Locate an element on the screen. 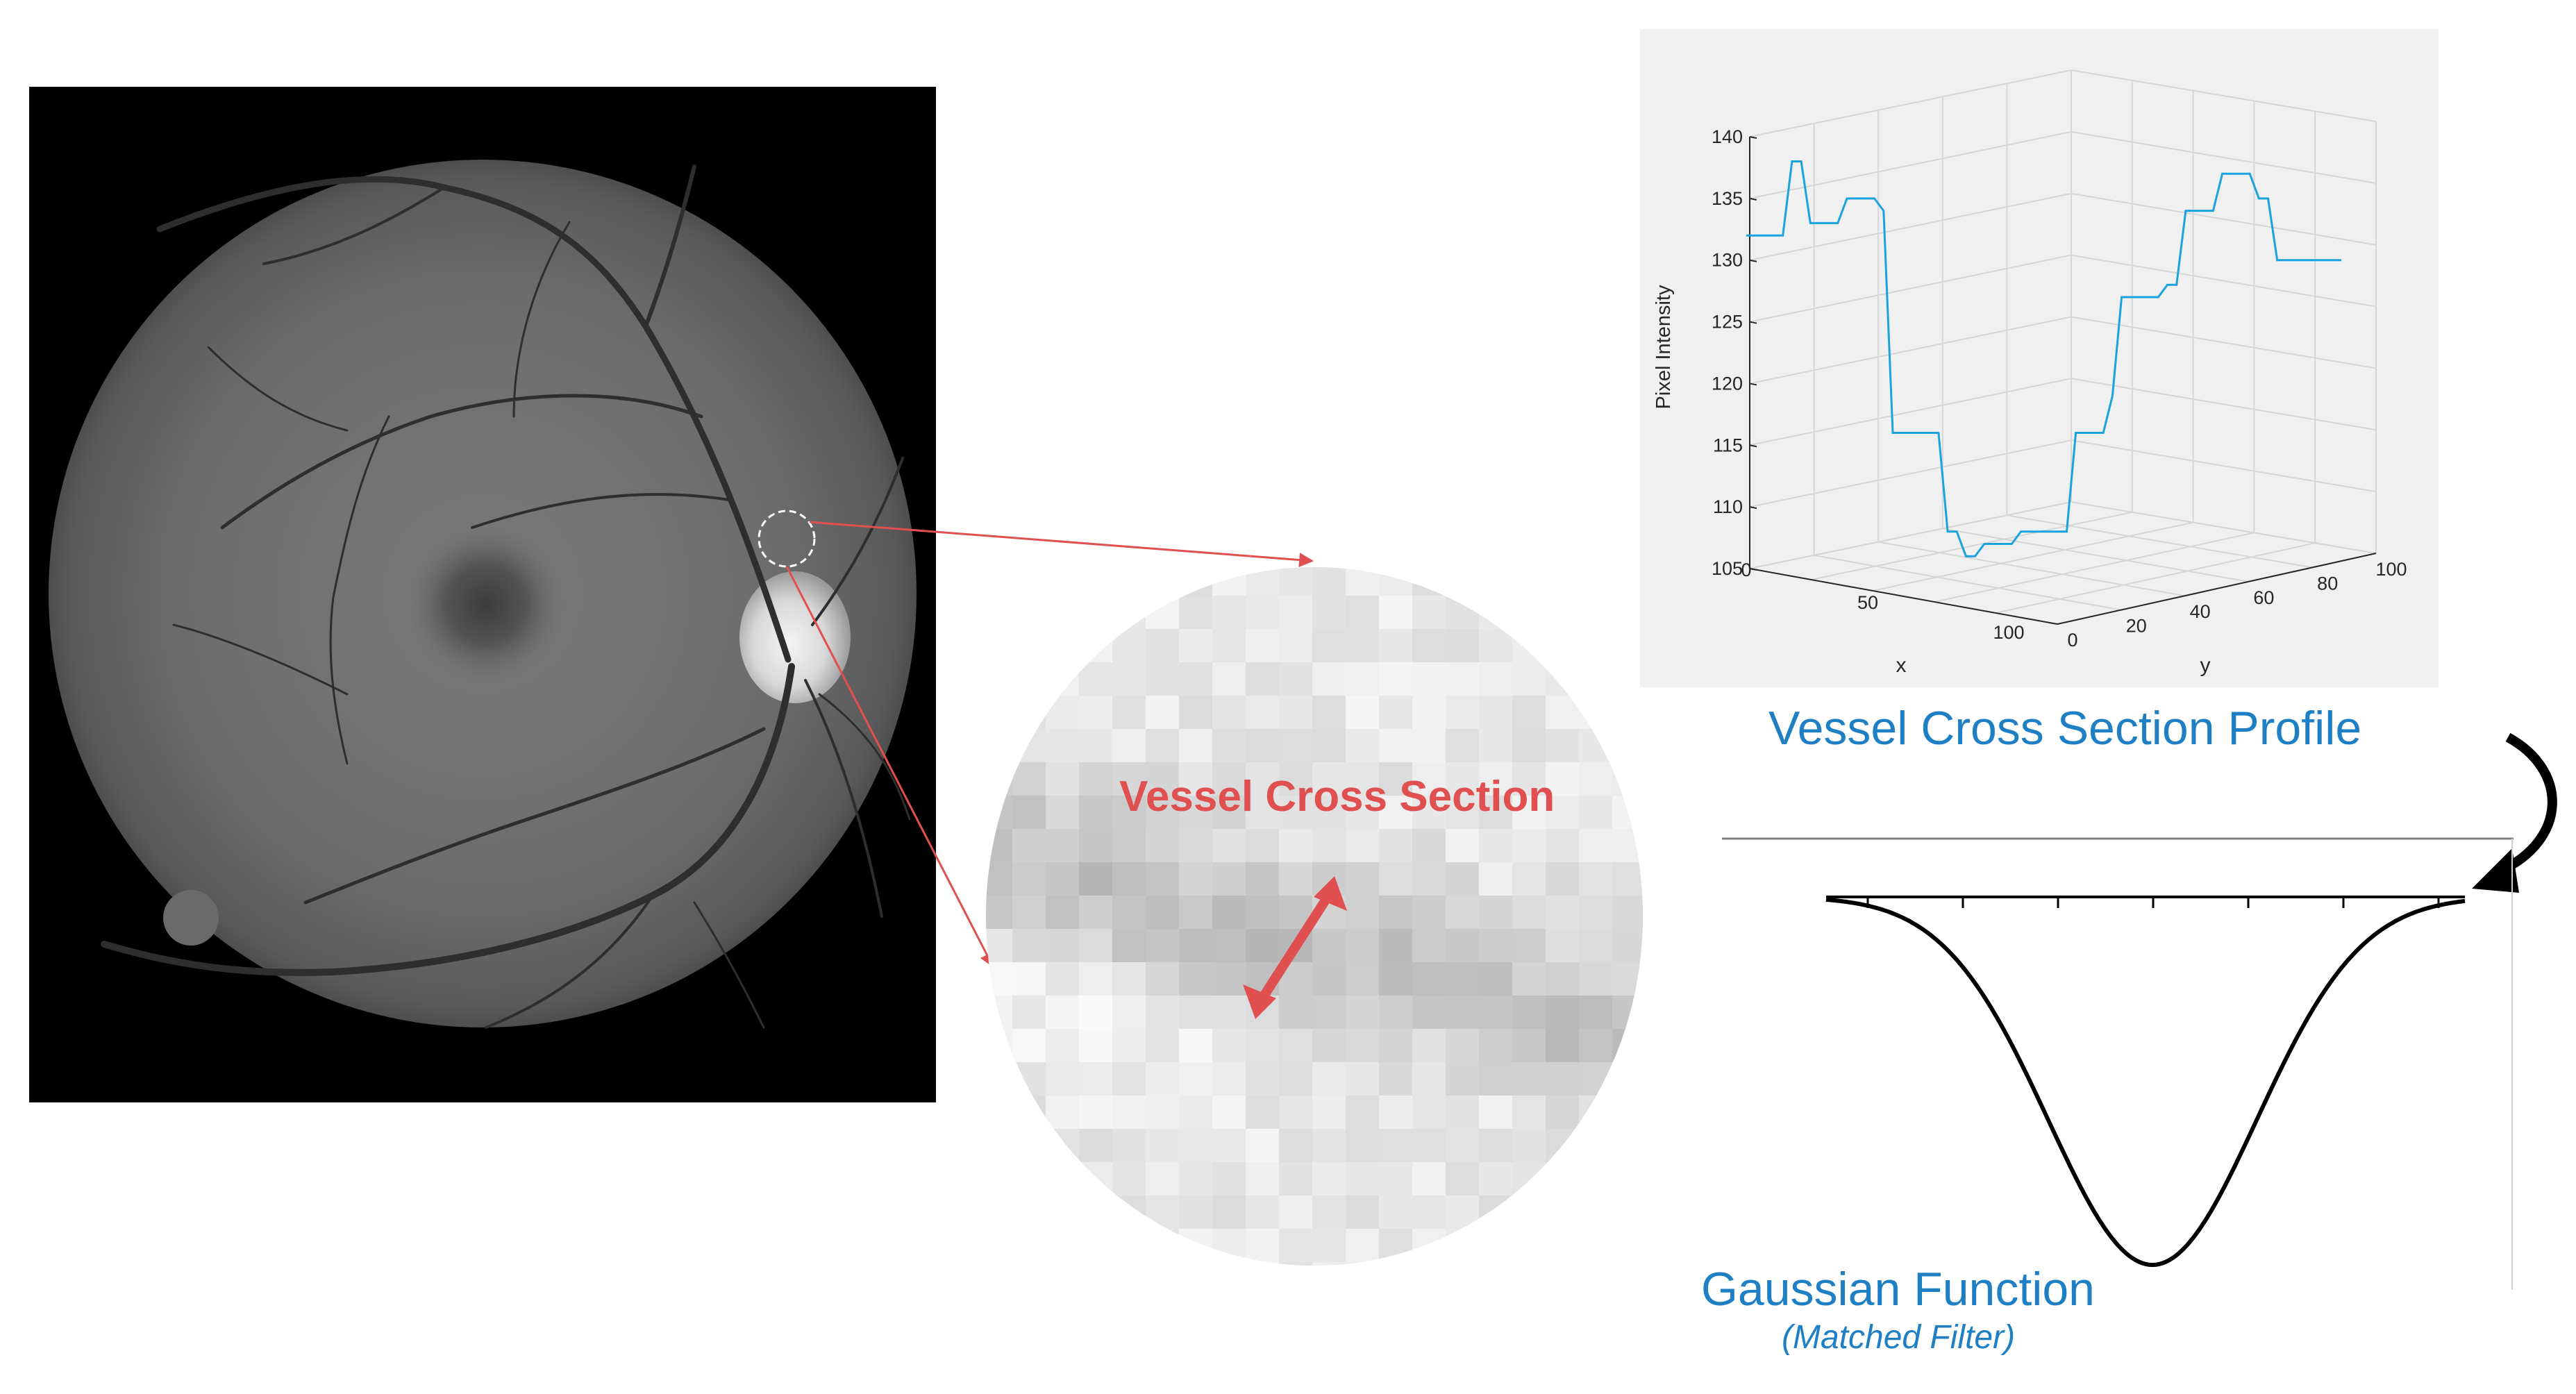 The height and width of the screenshot is (1394, 2576). tick-mark is located at coordinates (1753, 137).